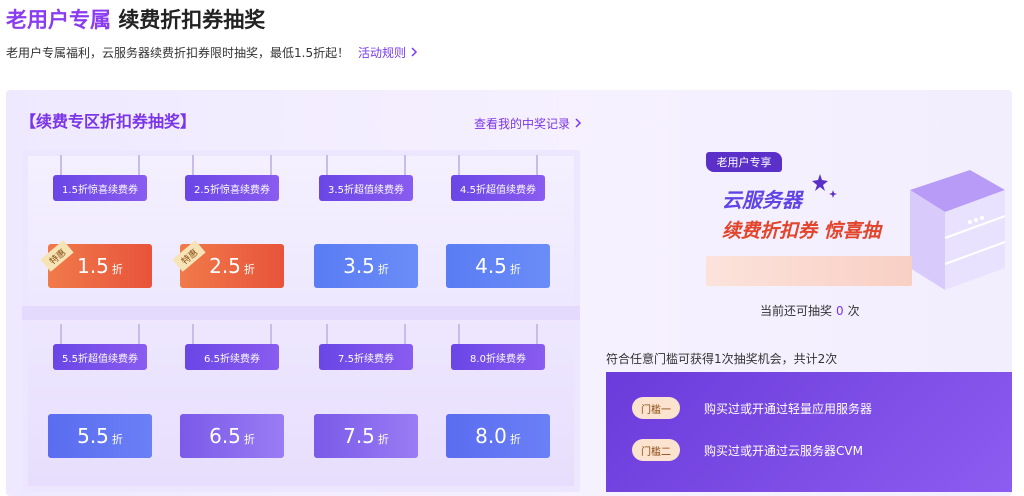 This screenshot has height=496, width=1024. What do you see at coordinates (178, 53) in the screenshot?
I see `subtitle: 老用户专属福利，云服务器续费折扣券限时抽奖，最低1.5折起！` at bounding box center [178, 53].